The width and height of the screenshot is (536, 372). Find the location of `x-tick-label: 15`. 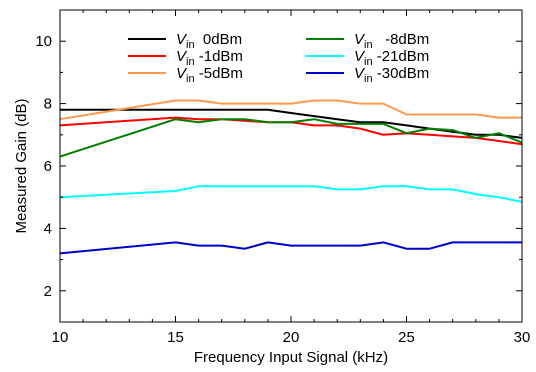

x-tick-label: 15 is located at coordinates (175, 337).